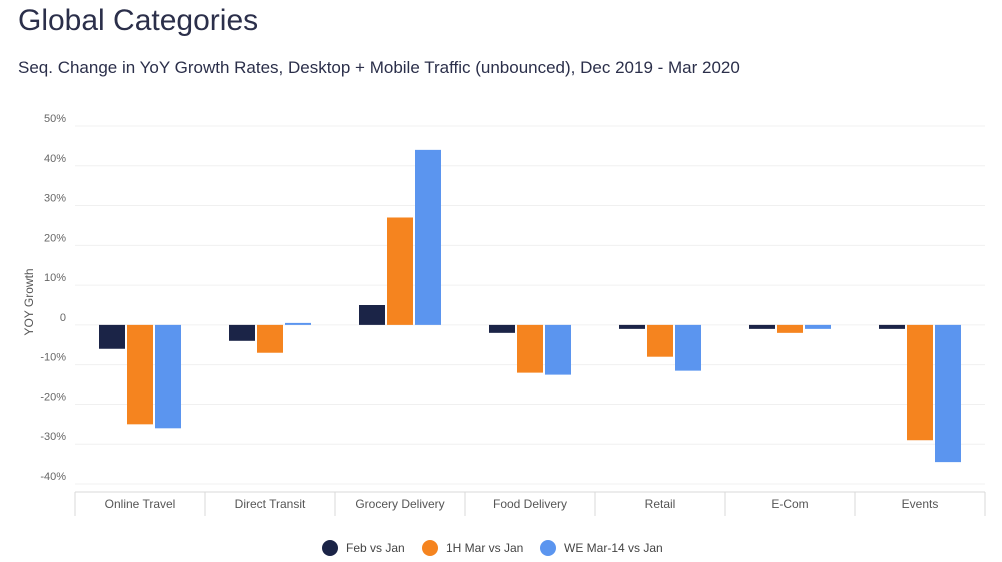 The height and width of the screenshot is (562, 1002). I want to click on legend-label: WE Mar-14 vs Jan, so click(613, 548).